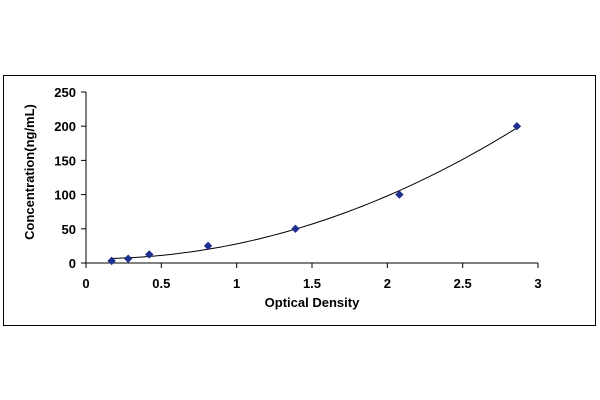 The image size is (600, 400). I want to click on y-tick-label: 100, so click(65, 195).